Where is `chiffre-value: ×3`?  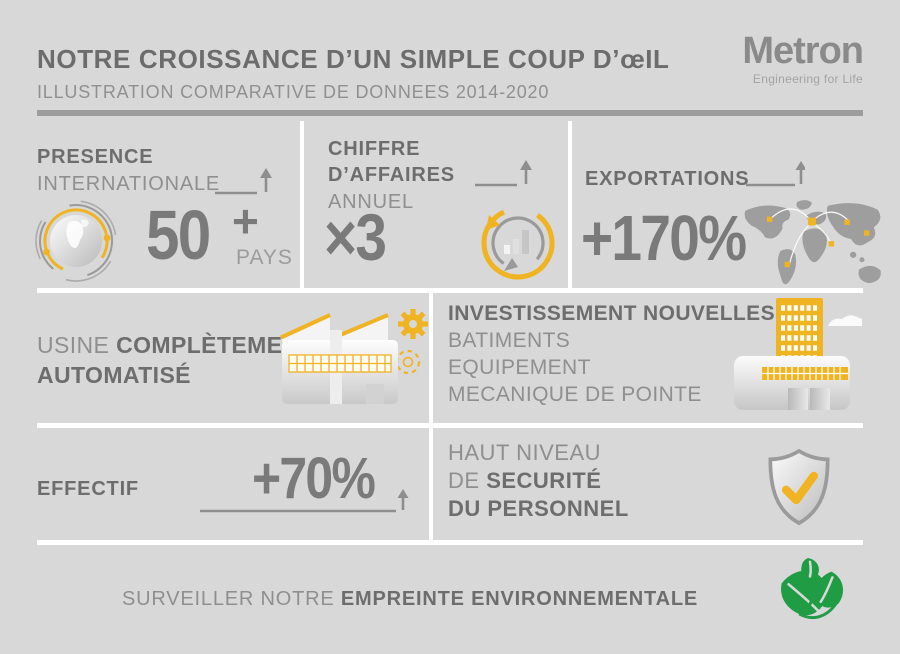
chiffre-value: ×3 is located at coordinates (355, 237).